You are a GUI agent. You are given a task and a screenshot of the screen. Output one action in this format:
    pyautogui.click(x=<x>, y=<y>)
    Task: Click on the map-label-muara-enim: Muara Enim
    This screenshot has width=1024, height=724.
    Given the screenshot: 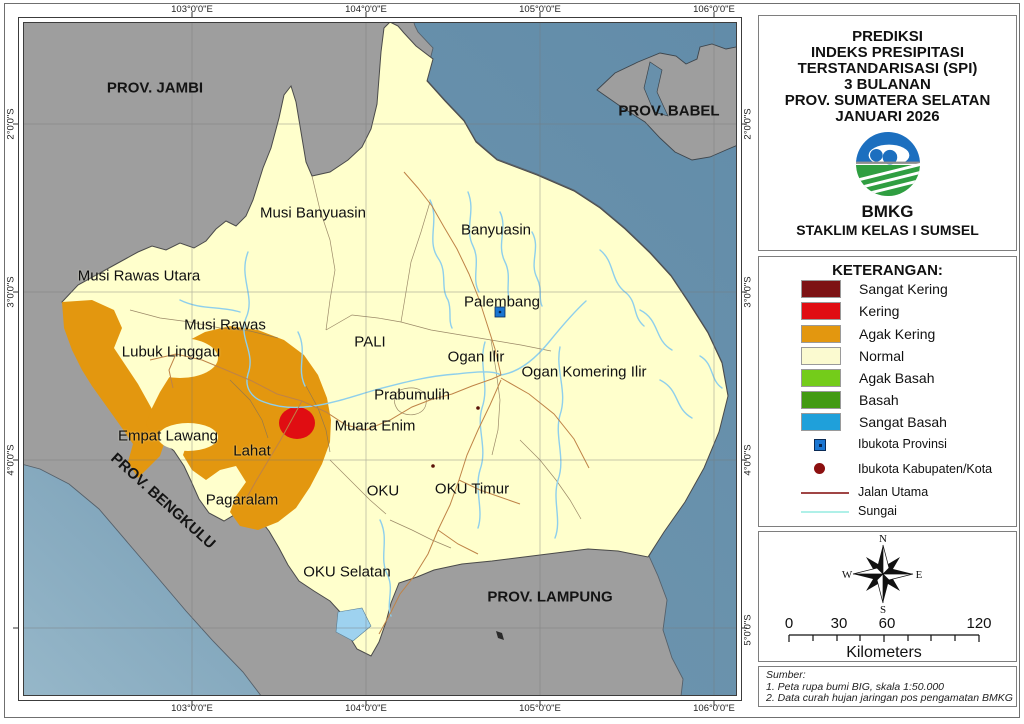 What is the action you would take?
    pyautogui.click(x=375, y=426)
    